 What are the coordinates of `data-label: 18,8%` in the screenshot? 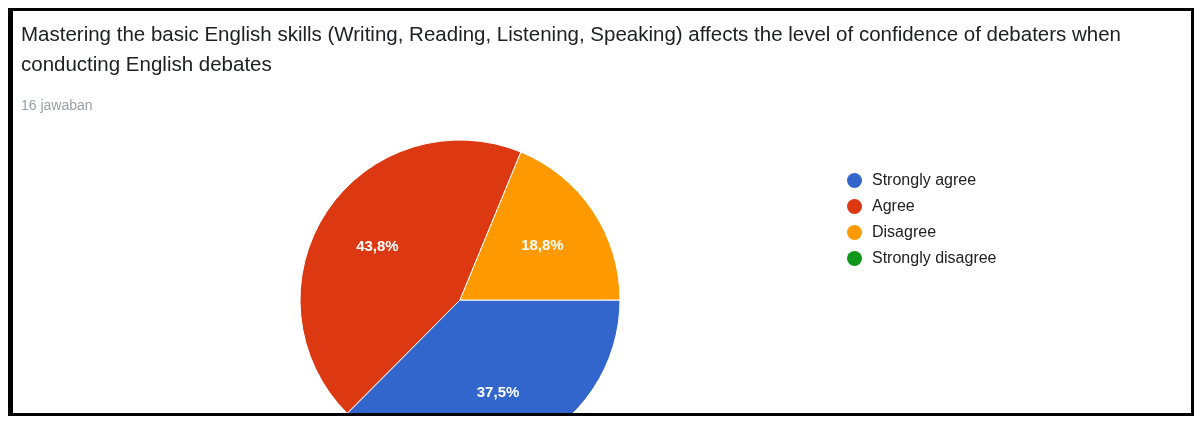 It's located at (542, 245).